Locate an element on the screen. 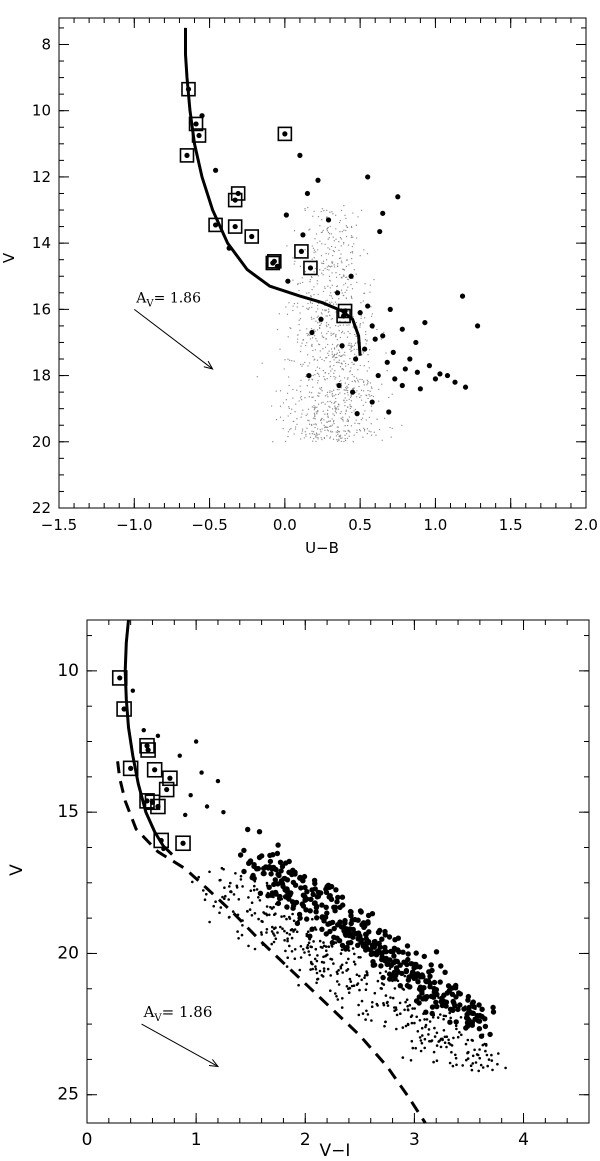  x-tick-label: −1.5 is located at coordinates (59, 525).